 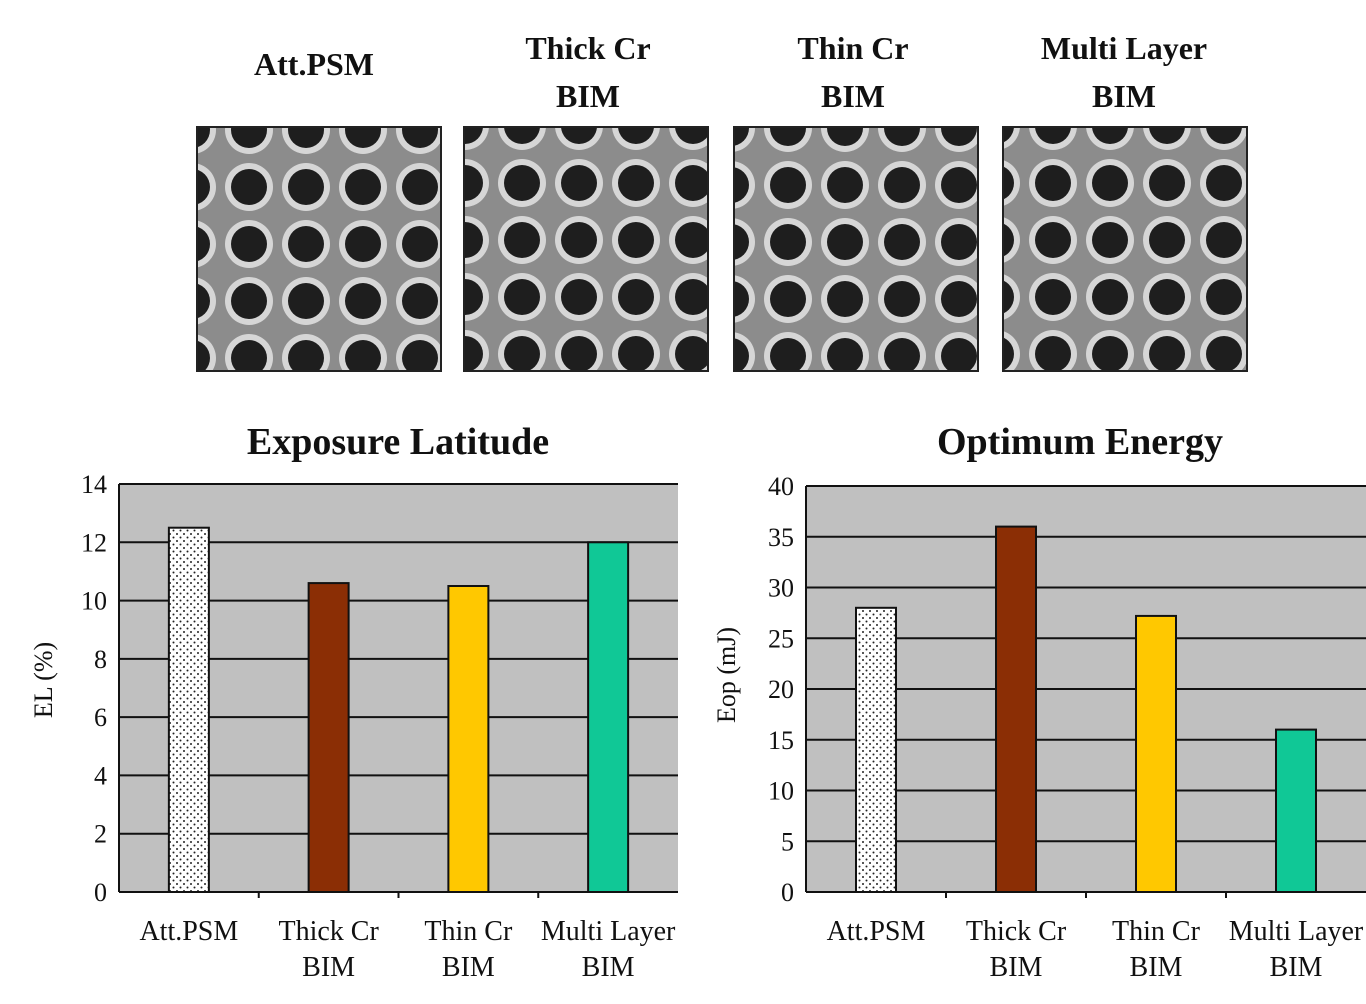 I want to click on y-tick-label: 20, so click(x=781, y=689).